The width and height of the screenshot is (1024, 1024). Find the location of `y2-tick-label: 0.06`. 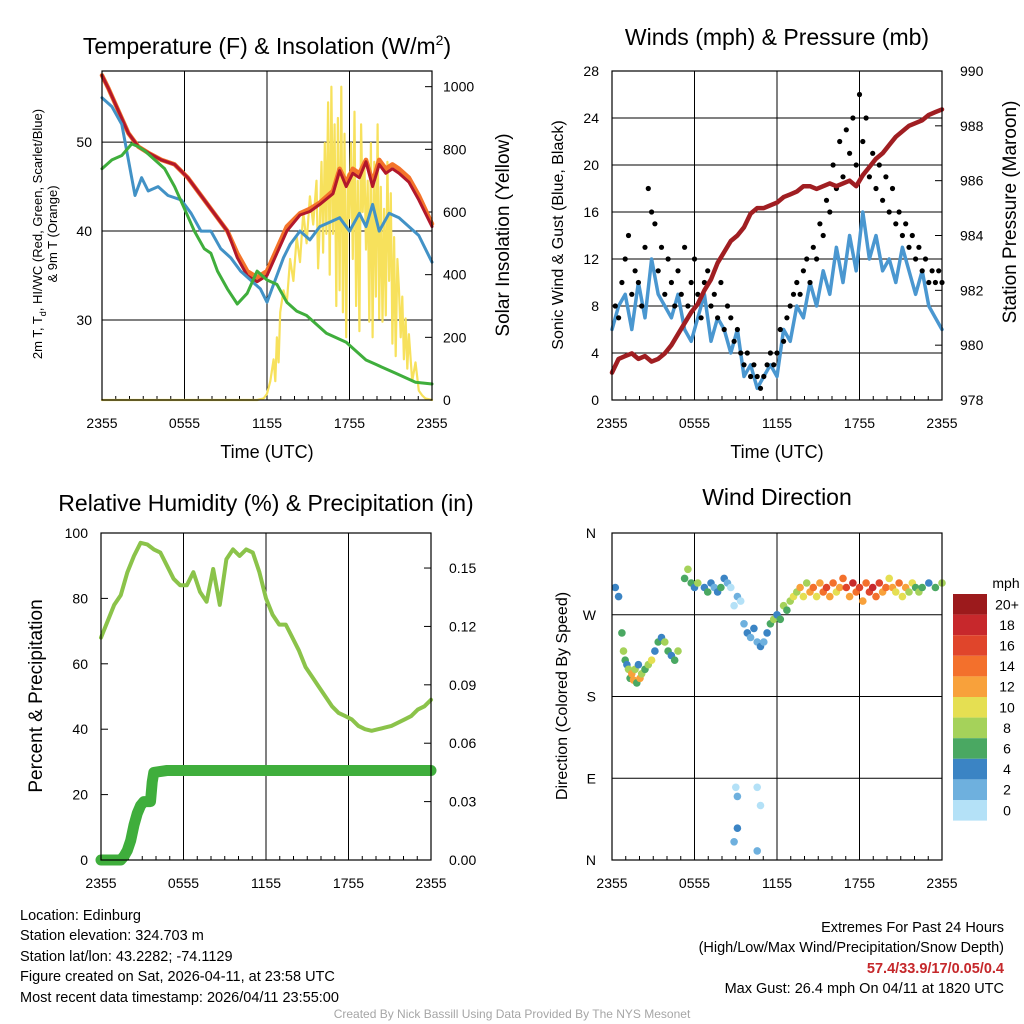

y2-tick-label: 0.06 is located at coordinates (462, 743).